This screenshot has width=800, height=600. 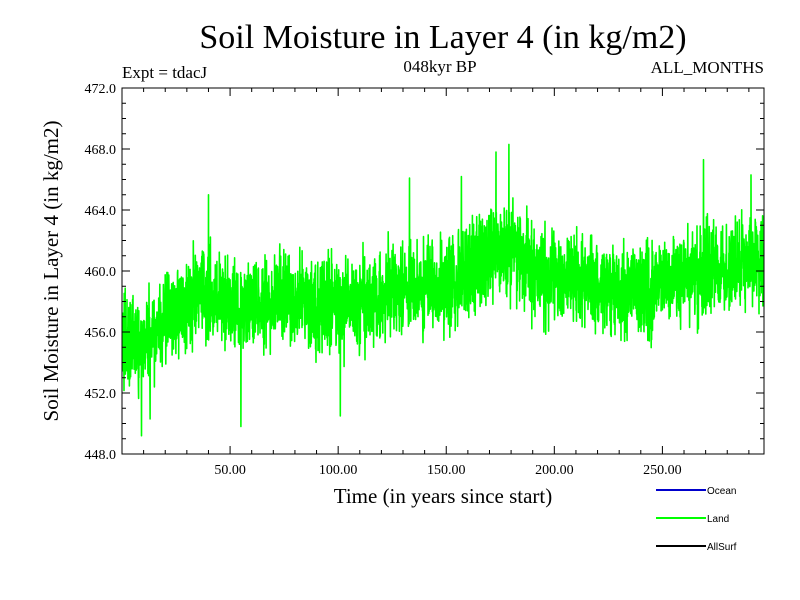 What do you see at coordinates (101, 455) in the screenshot?
I see `y-tick-label: 448.0` at bounding box center [101, 455].